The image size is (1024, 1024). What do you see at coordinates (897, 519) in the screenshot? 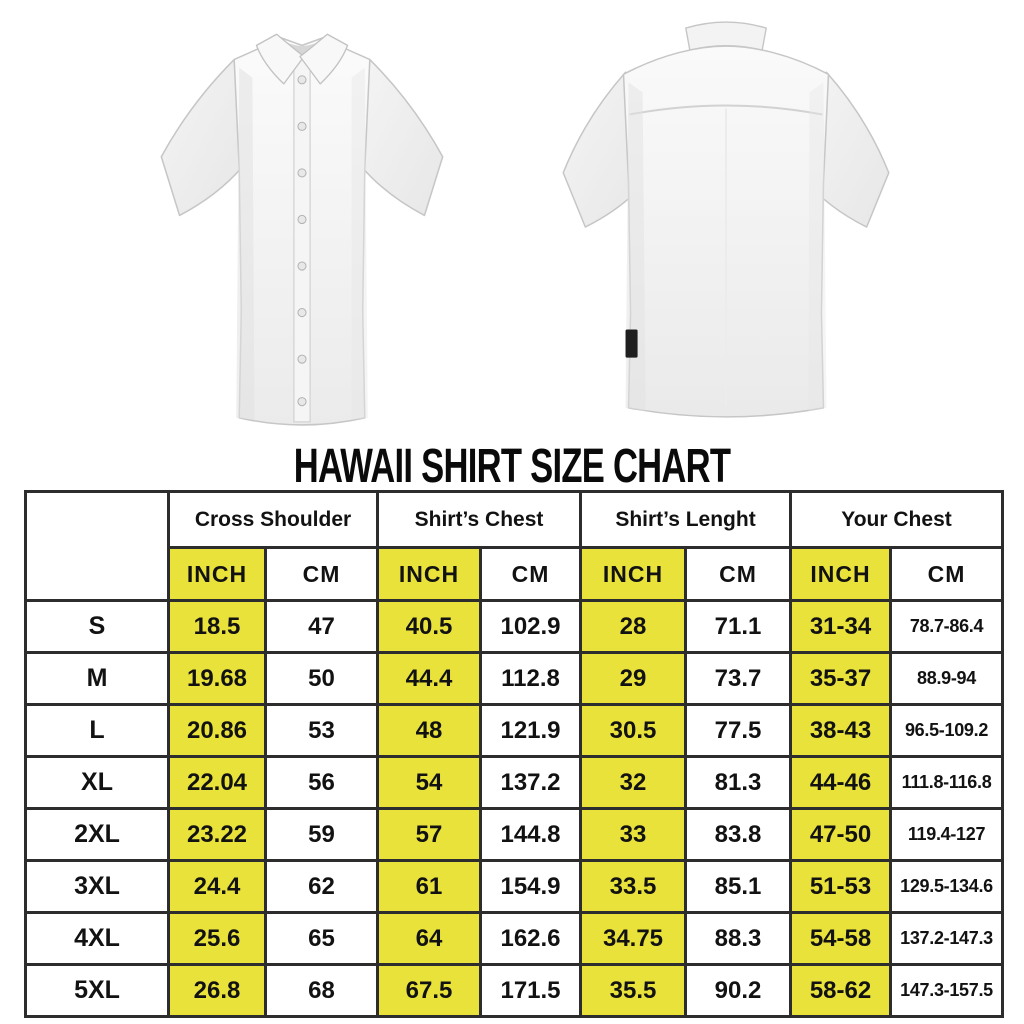
I see `group-header-your-chest: Your Chest` at bounding box center [897, 519].